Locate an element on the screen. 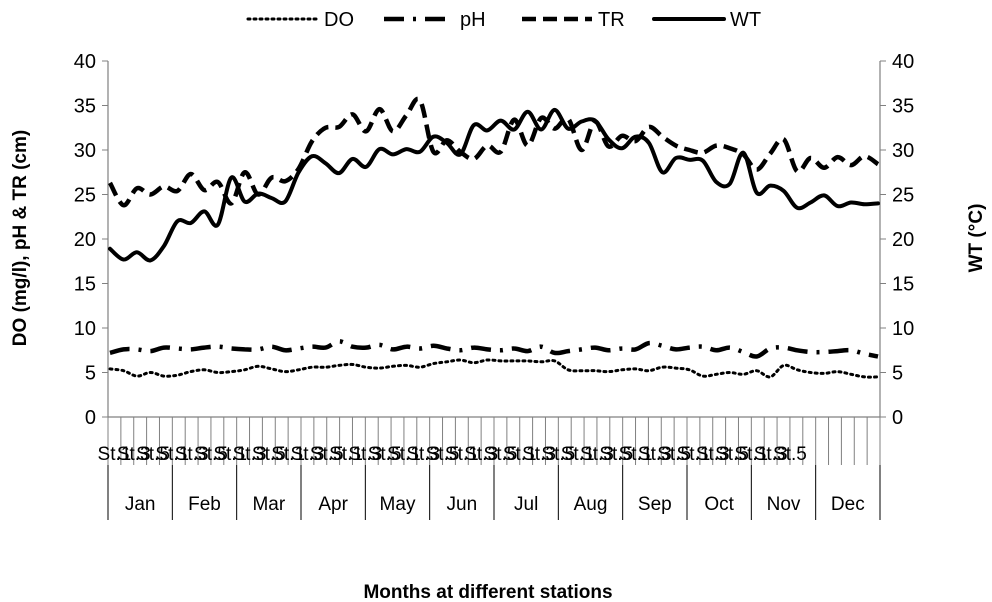  right-axis-ticks: 0 5 10 15 20 25 30 35 40 is located at coordinates (897, 240).